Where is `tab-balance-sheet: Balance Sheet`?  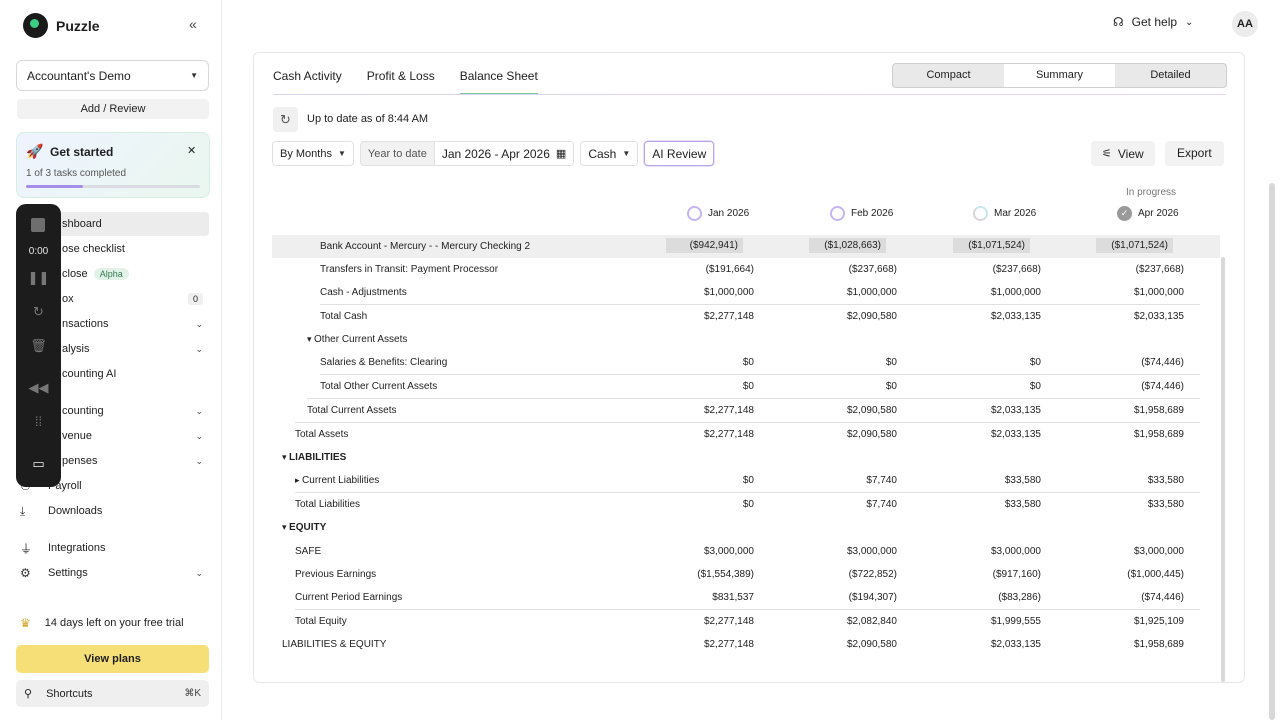
tab-balance-sheet: Balance Sheet is located at coordinates (498, 82).